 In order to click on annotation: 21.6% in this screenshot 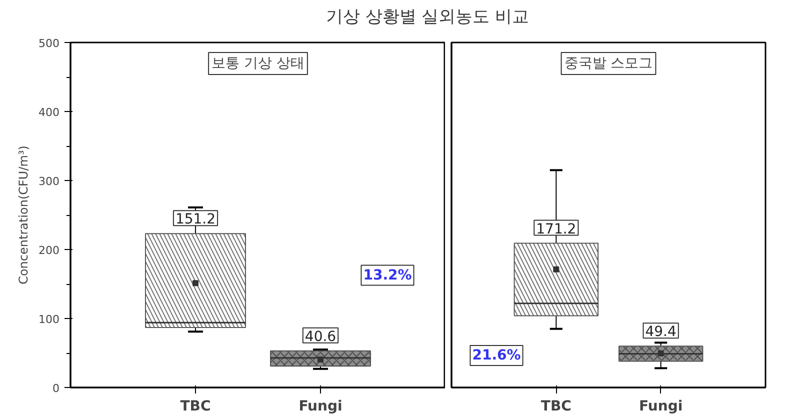, I will do `click(496, 355)`.